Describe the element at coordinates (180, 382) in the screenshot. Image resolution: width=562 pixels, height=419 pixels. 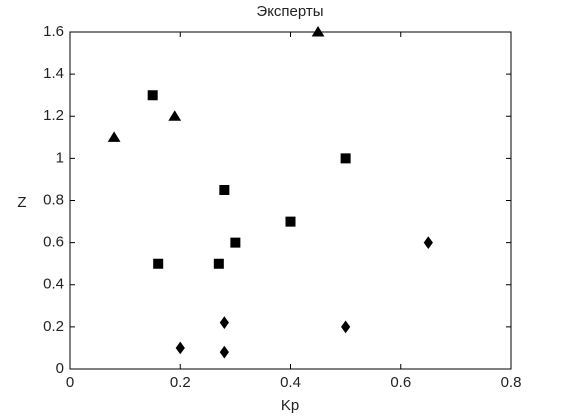
I see `x-tick-label: 0.2` at that location.